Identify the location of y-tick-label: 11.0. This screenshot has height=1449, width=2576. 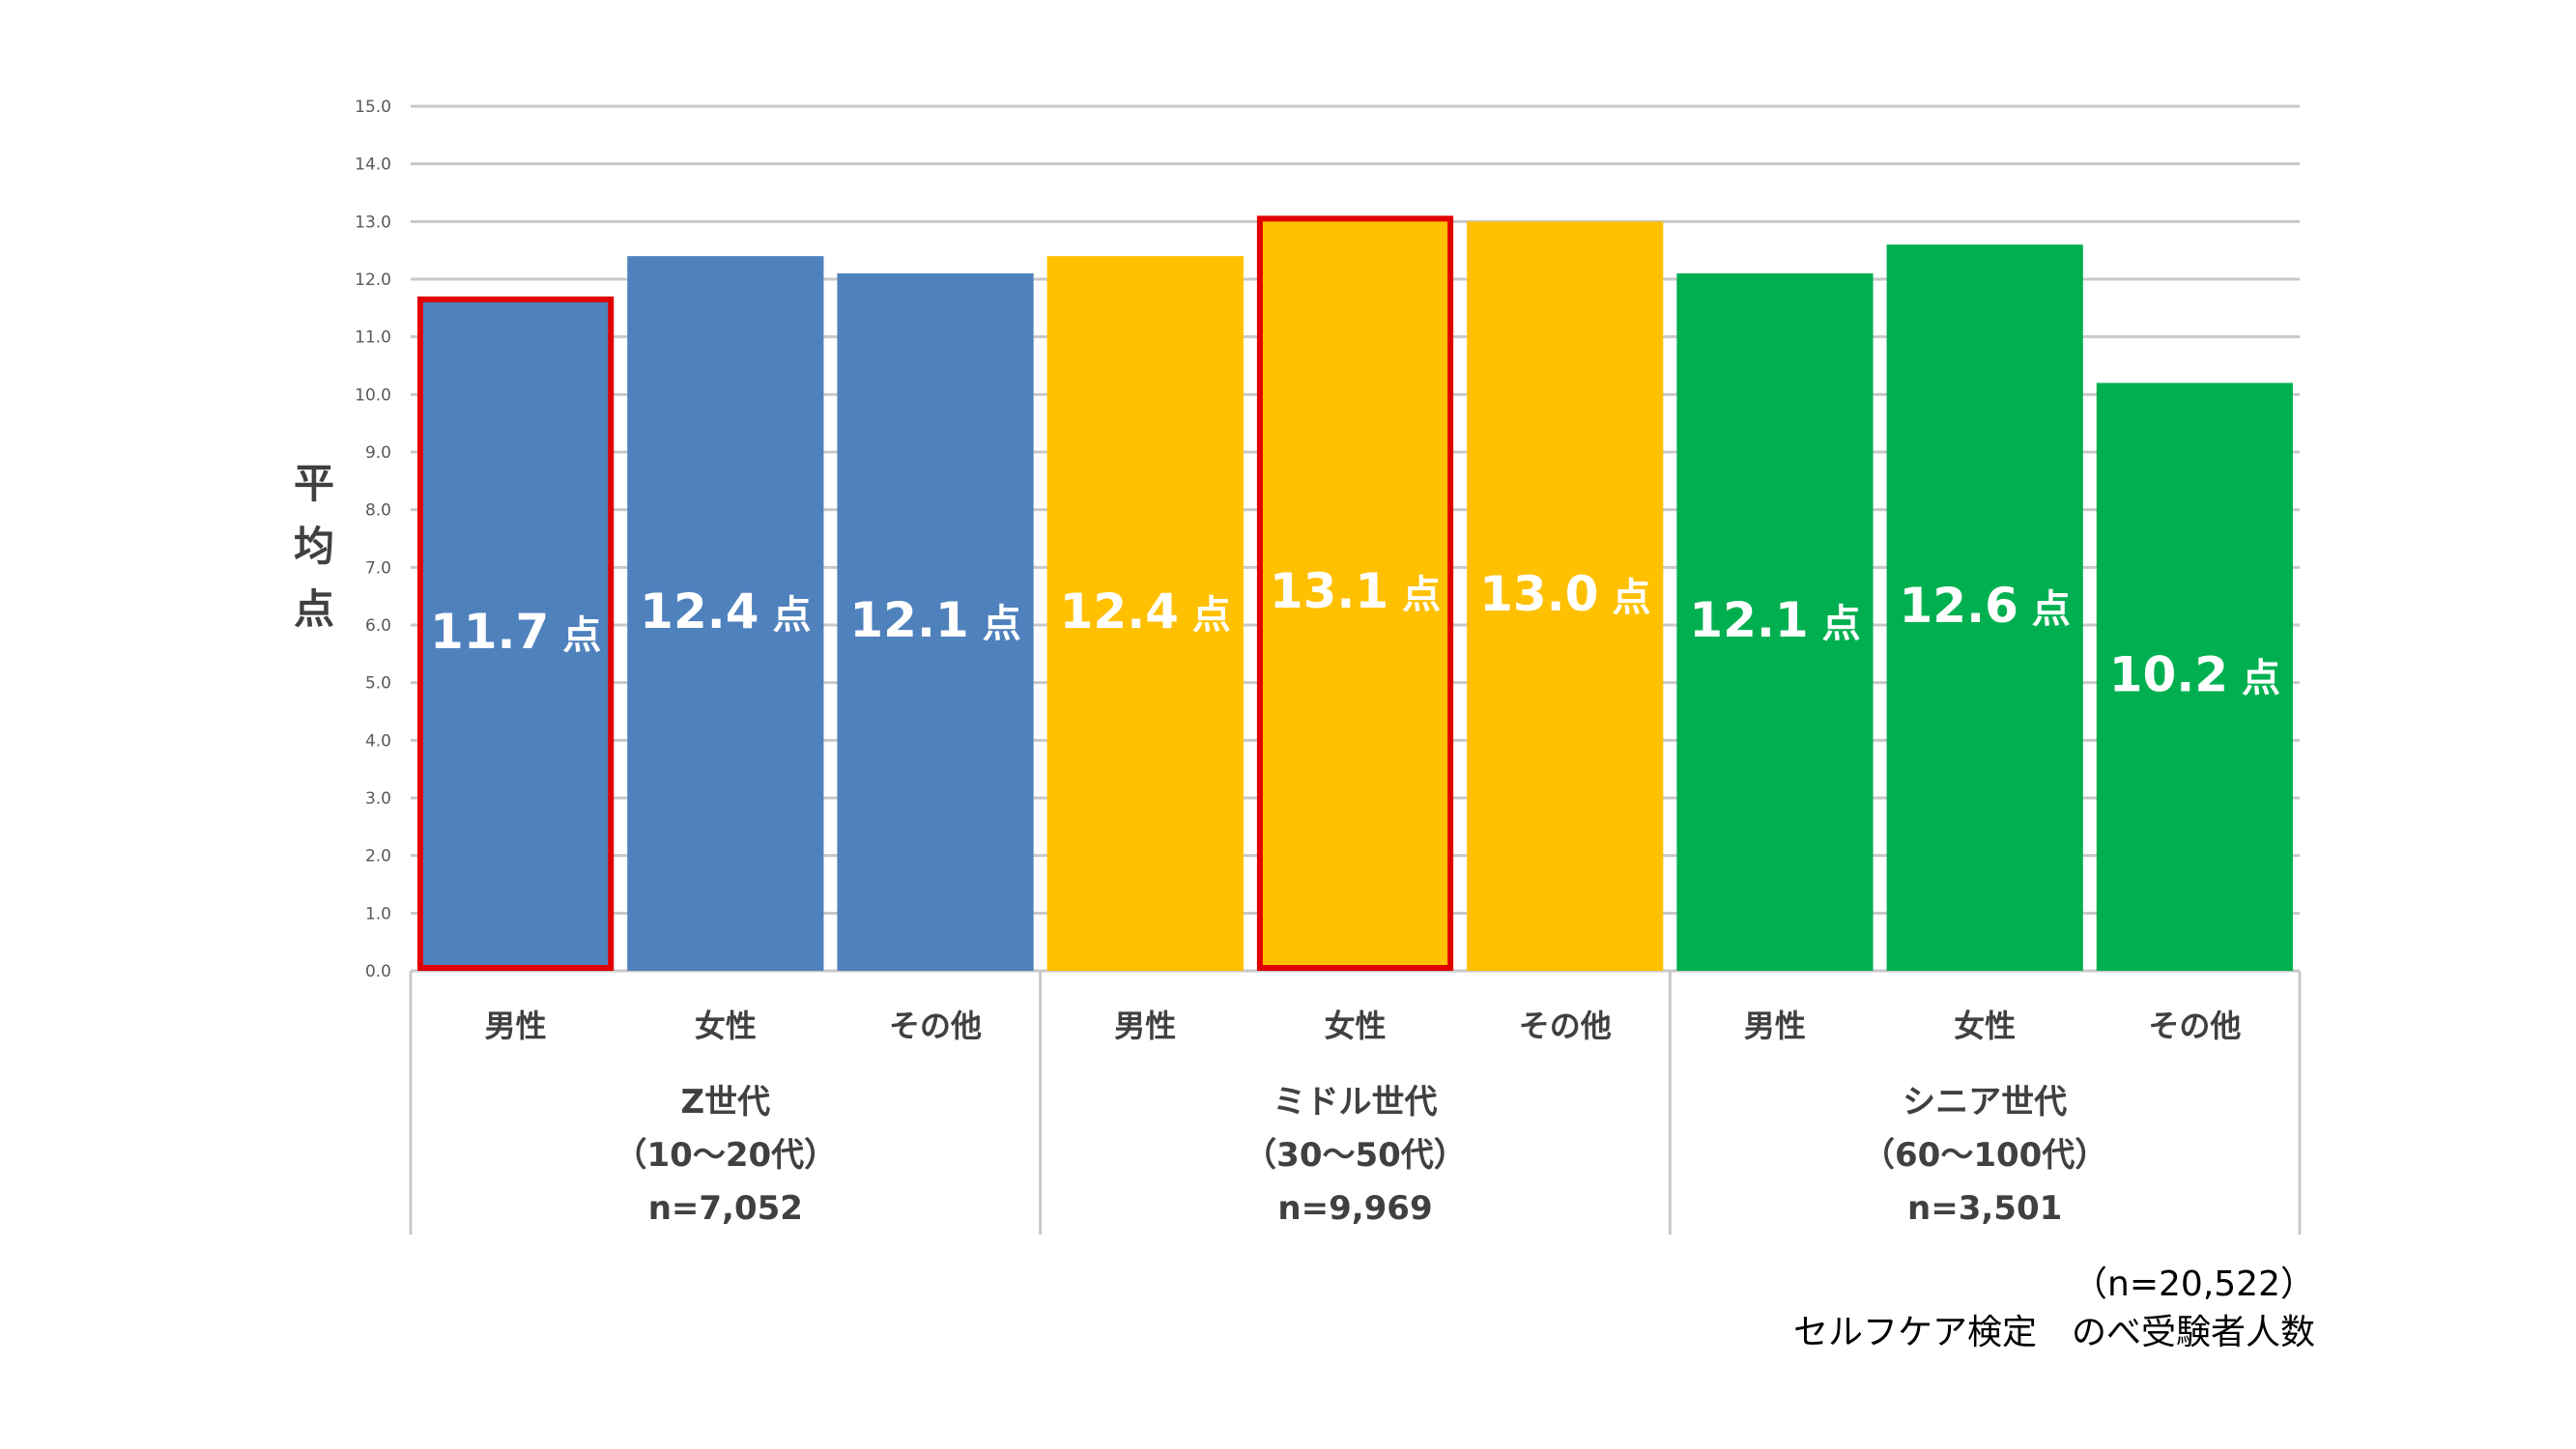
(373, 338).